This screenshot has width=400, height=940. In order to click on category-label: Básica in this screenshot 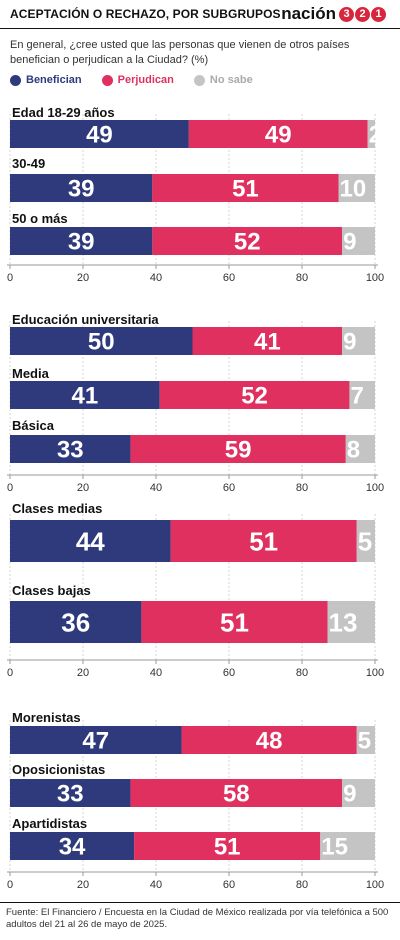, I will do `click(33, 425)`.